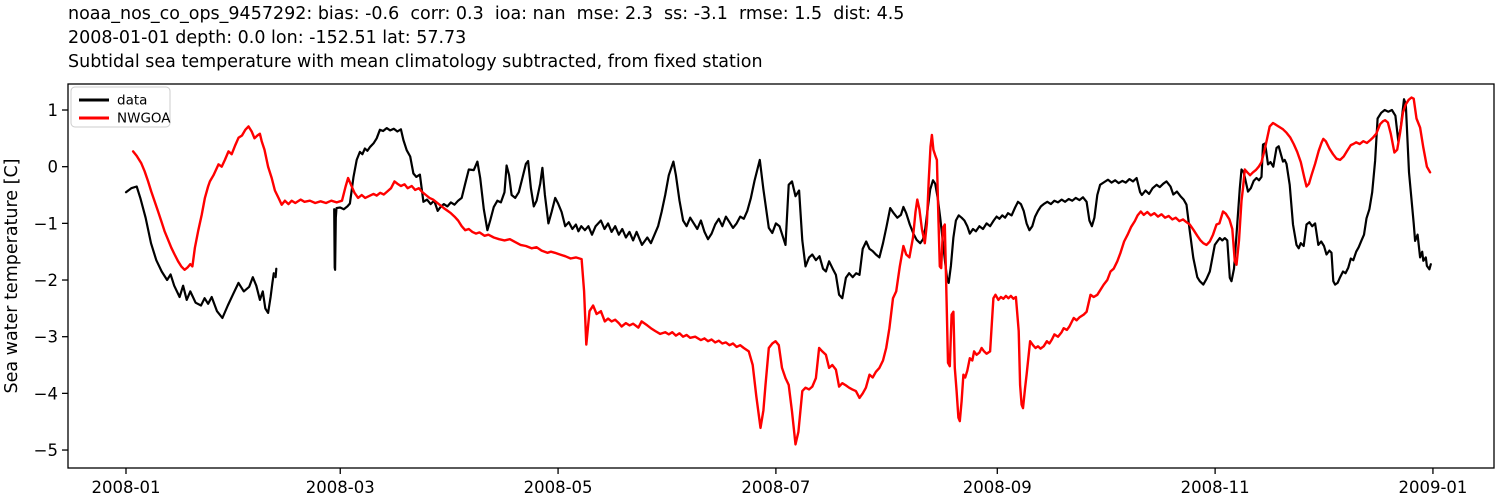 Image resolution: width=1500 pixels, height=500 pixels. Describe the element at coordinates (1215, 487) in the screenshot. I see `x-tick-label: 2008-11` at that location.